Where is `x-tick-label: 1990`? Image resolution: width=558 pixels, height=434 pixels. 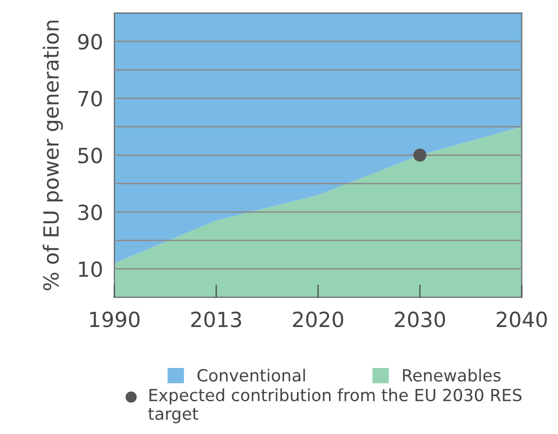
x-tick-label: 1990 is located at coordinates (115, 320).